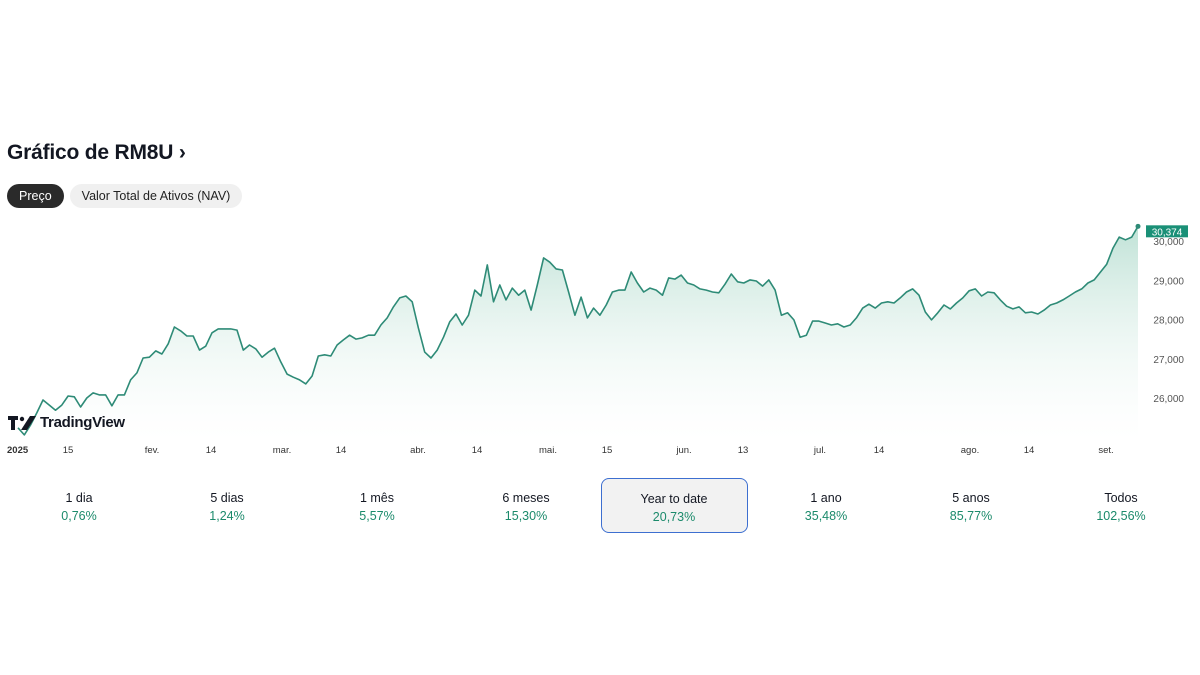  Describe the element at coordinates (377, 505) in the screenshot. I see `period-button: 1 mês 5,57%` at that location.